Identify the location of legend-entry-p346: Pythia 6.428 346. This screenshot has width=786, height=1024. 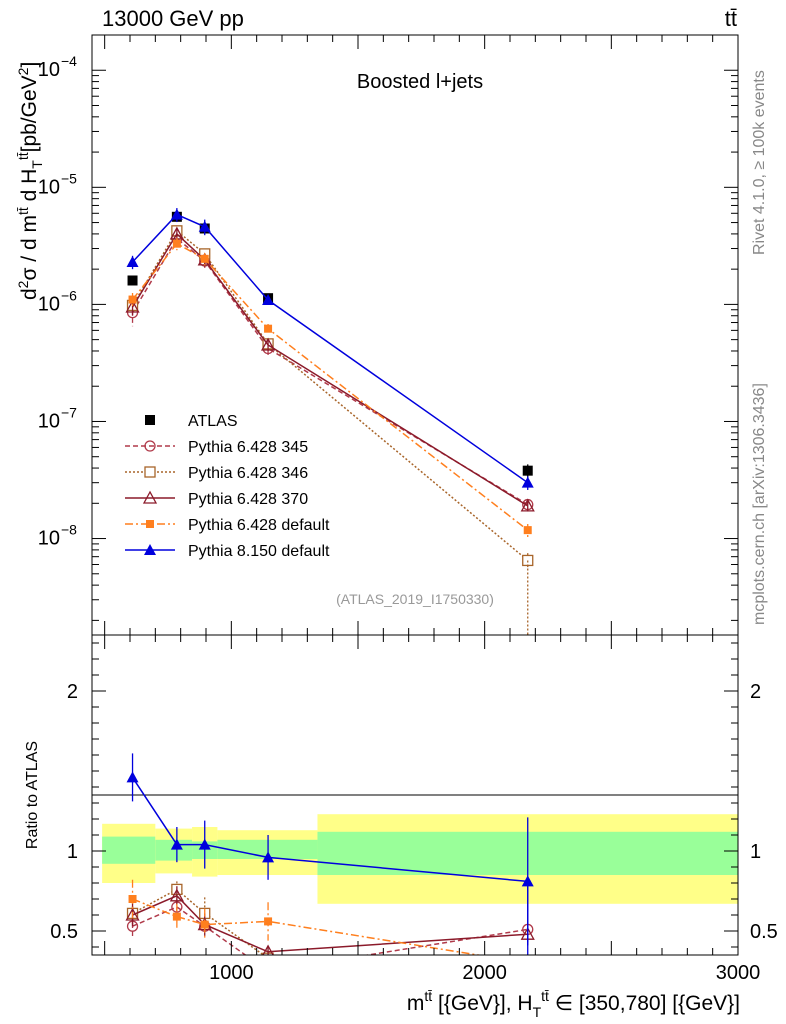
(216, 473).